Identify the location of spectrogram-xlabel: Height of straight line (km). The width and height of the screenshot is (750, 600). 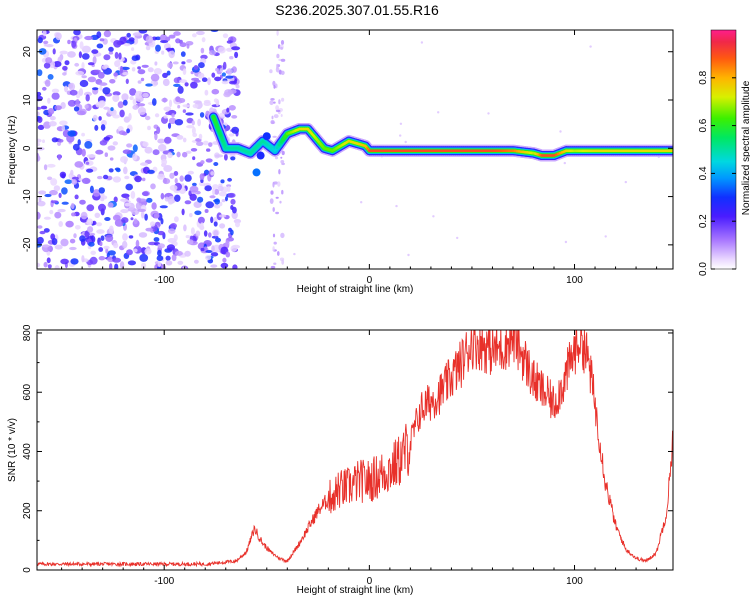
(355, 289).